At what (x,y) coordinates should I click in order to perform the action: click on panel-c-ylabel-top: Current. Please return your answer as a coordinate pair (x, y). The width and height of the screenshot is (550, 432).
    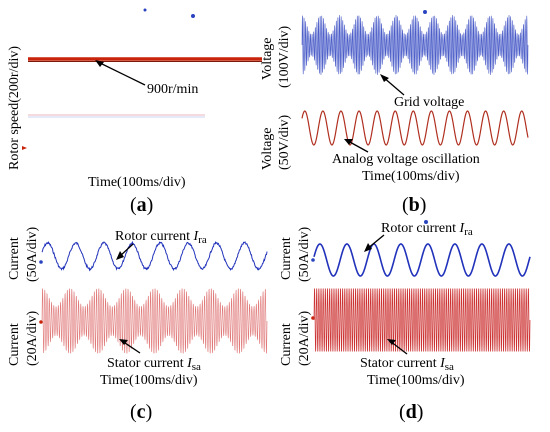
    Looking at the image, I should click on (14, 258).